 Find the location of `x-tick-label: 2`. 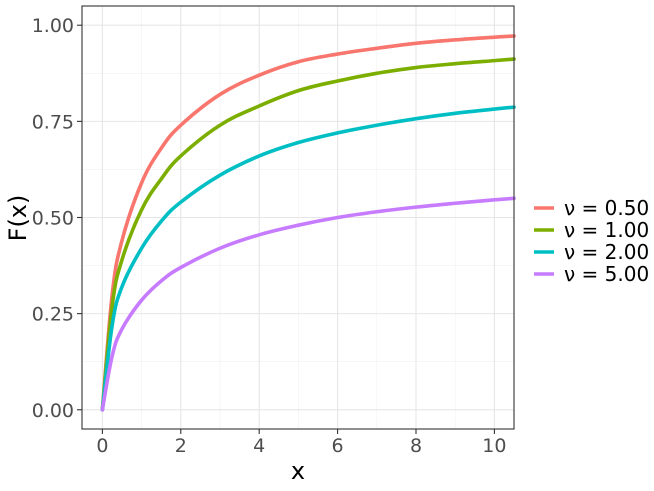

x-tick-label: 2 is located at coordinates (181, 446).